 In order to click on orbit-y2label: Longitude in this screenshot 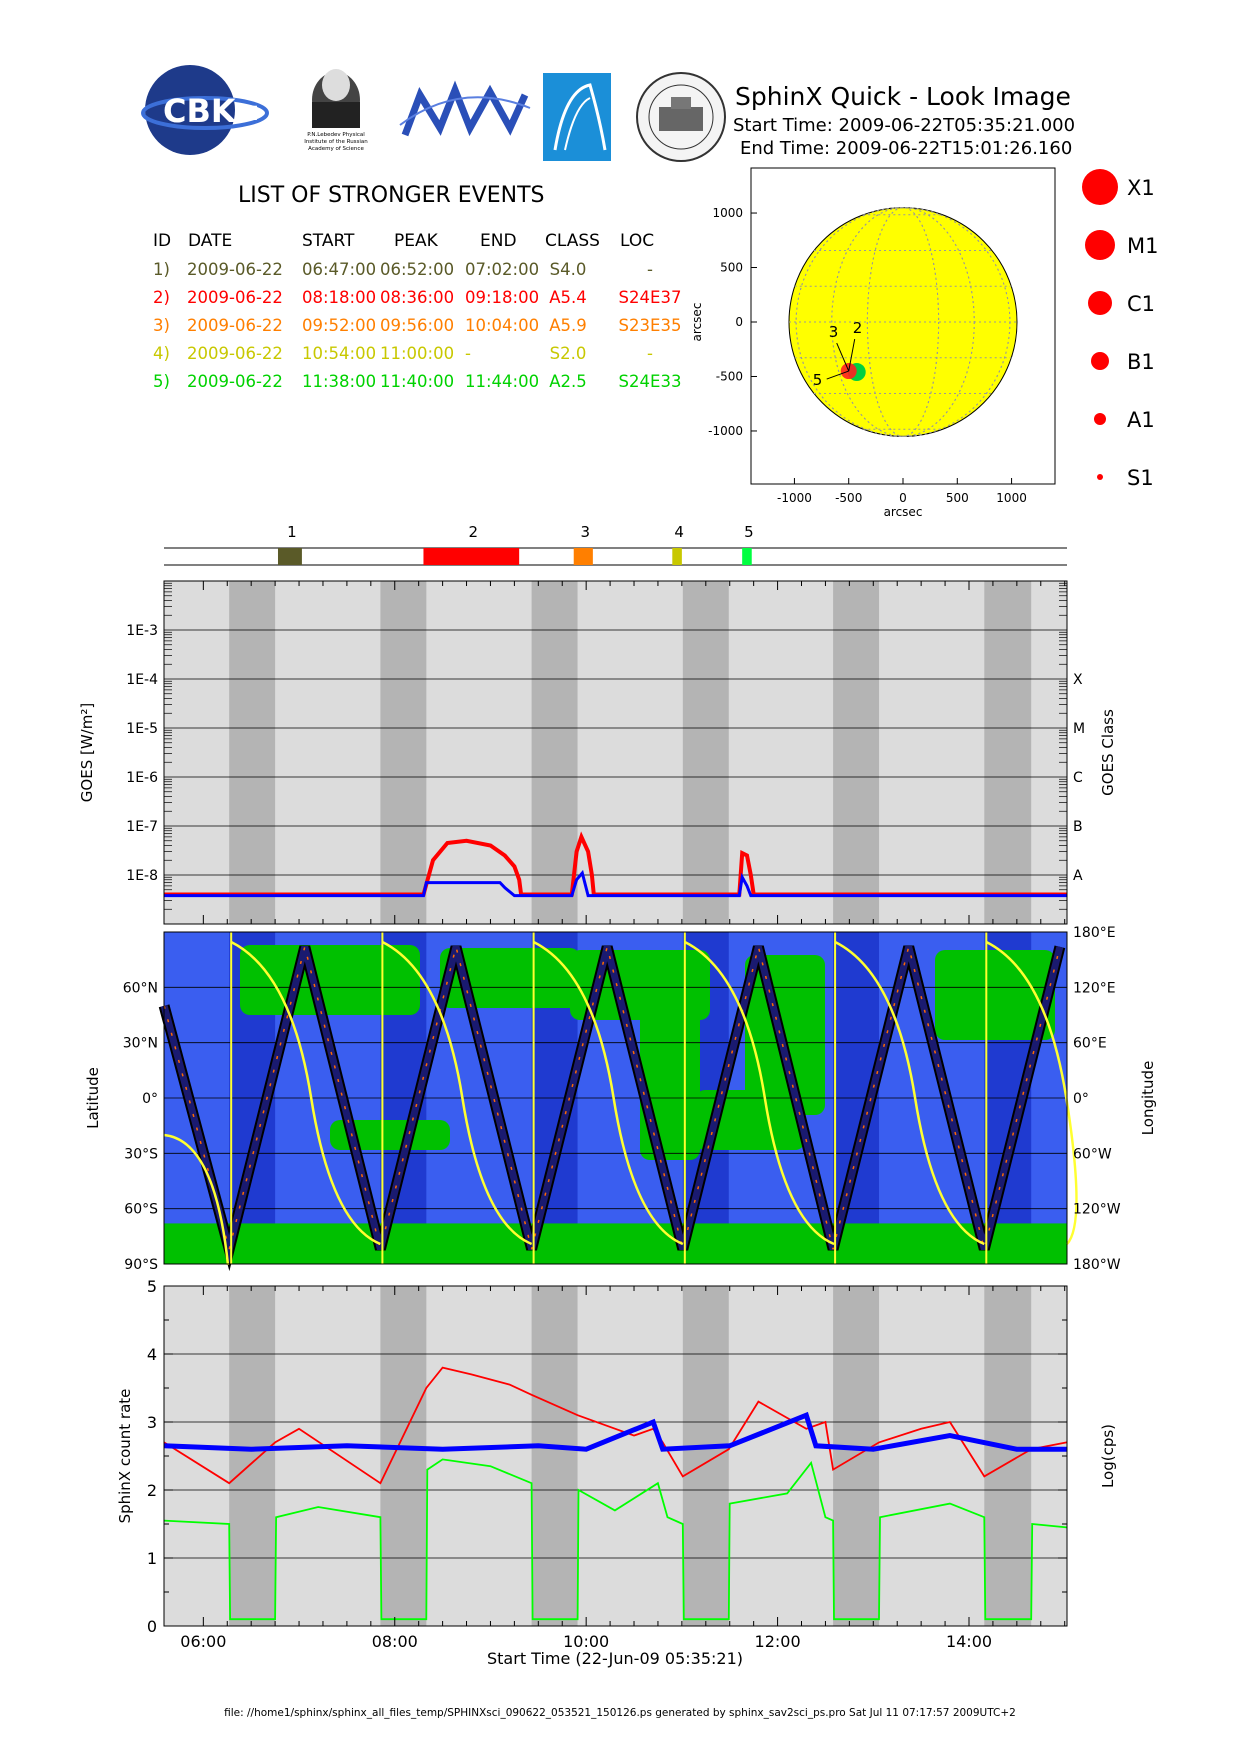, I will do `click(1148, 1098)`.